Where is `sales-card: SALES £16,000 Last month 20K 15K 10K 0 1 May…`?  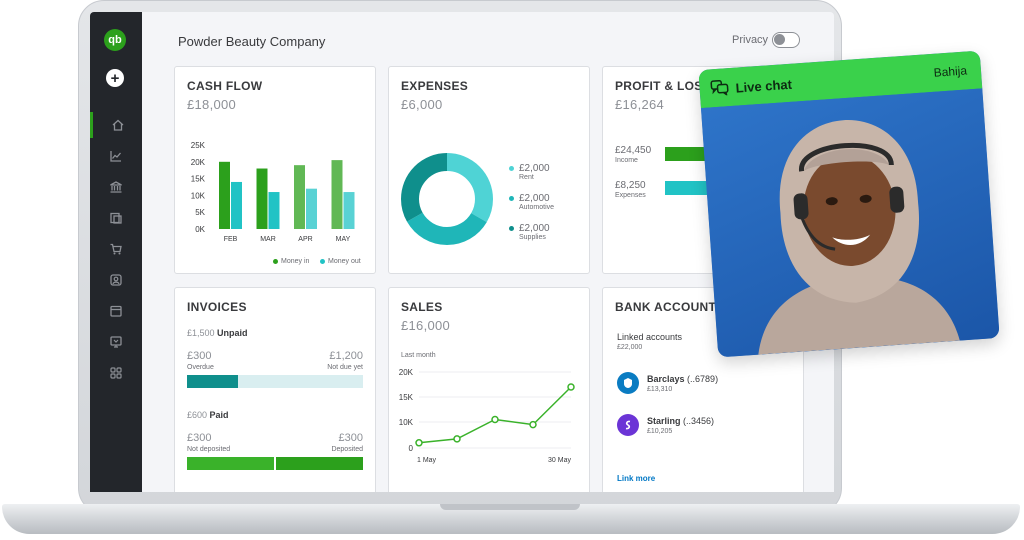 sales-card: SALES £16,000 Last month 20K 15K 10K 0 1 May… is located at coordinates (489, 389).